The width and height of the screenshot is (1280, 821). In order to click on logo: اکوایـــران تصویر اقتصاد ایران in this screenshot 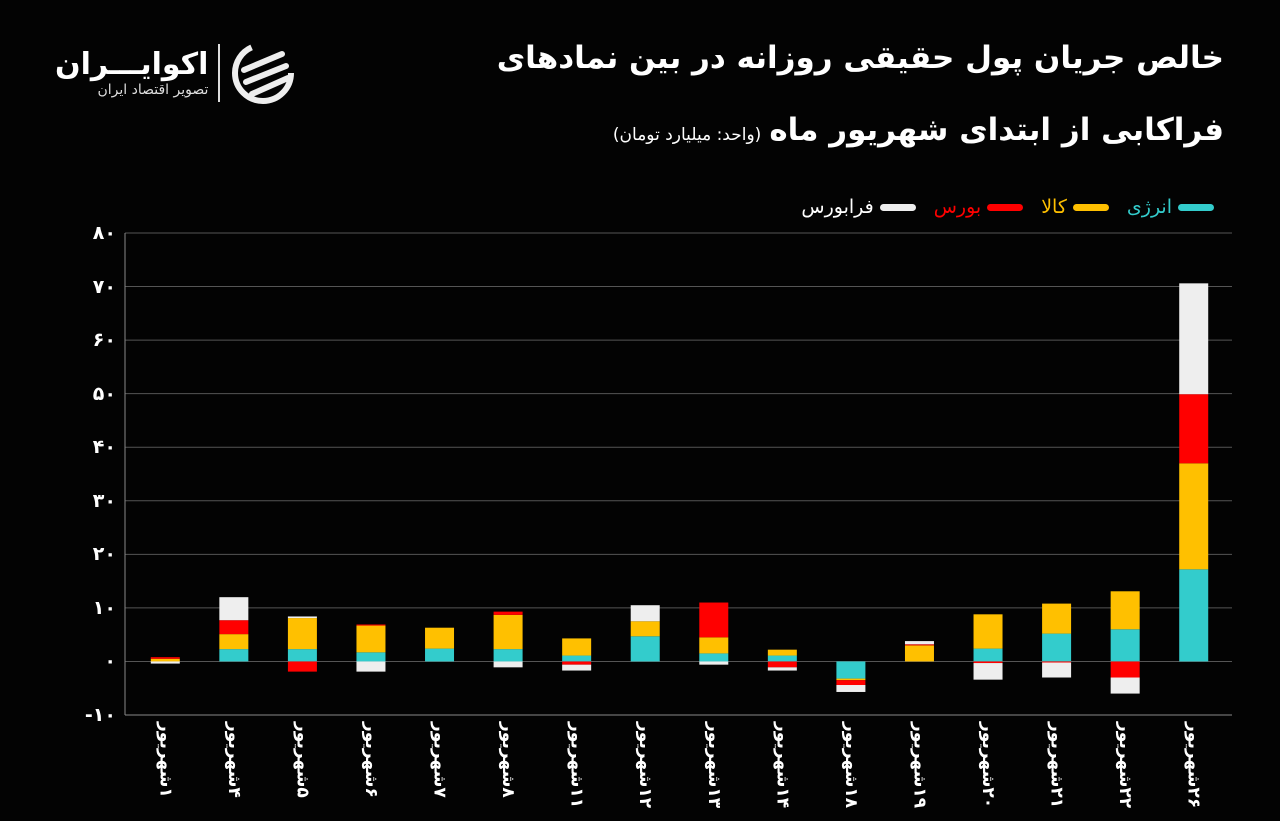, I will do `click(175, 73)`.